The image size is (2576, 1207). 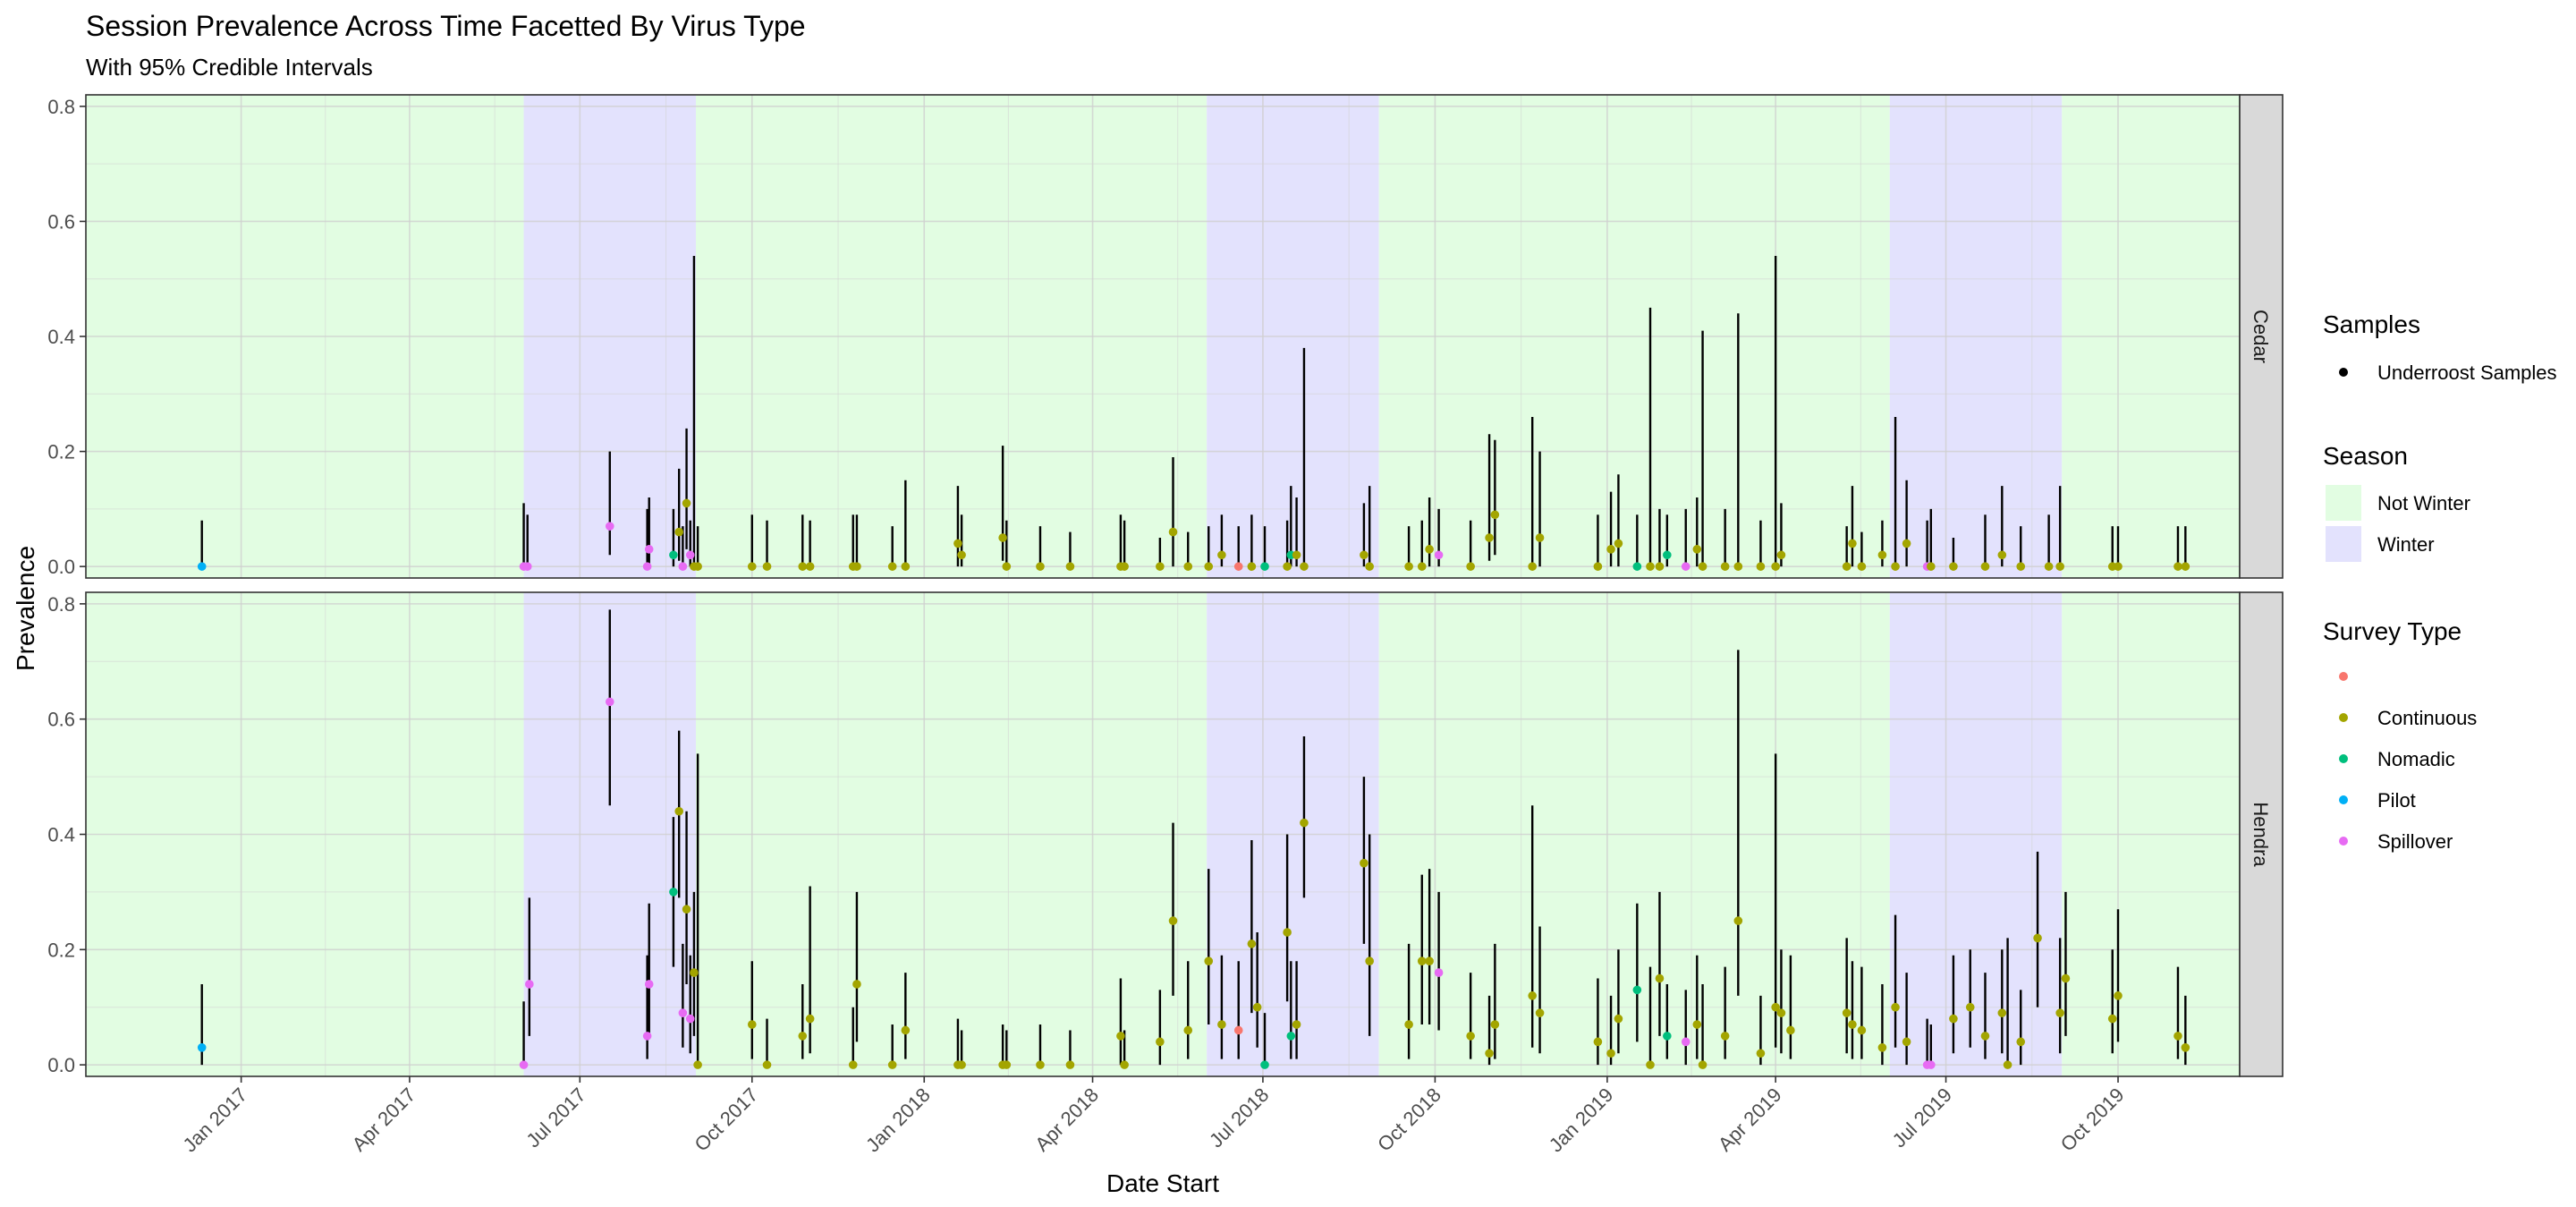 What do you see at coordinates (1581, 1120) in the screenshot?
I see `x-tick-label: Jan 2019` at bounding box center [1581, 1120].